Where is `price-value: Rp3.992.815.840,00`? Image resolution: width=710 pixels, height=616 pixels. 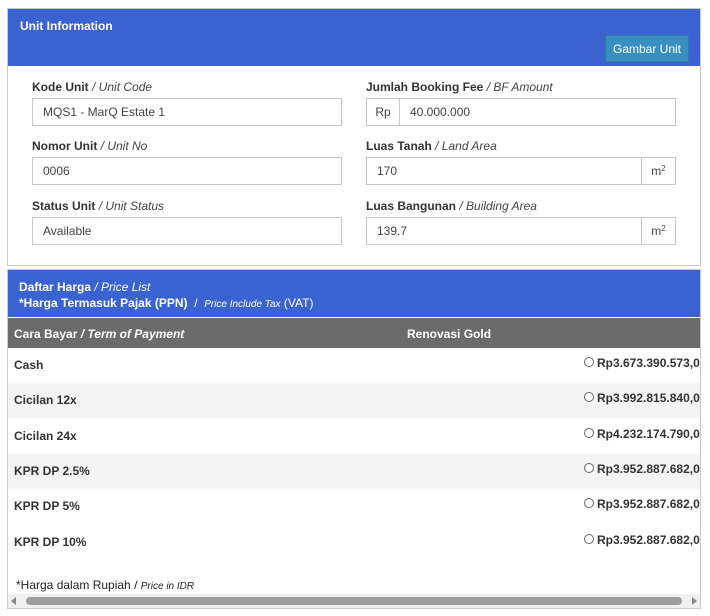 price-value: Rp3.992.815.840,00 is located at coordinates (649, 398).